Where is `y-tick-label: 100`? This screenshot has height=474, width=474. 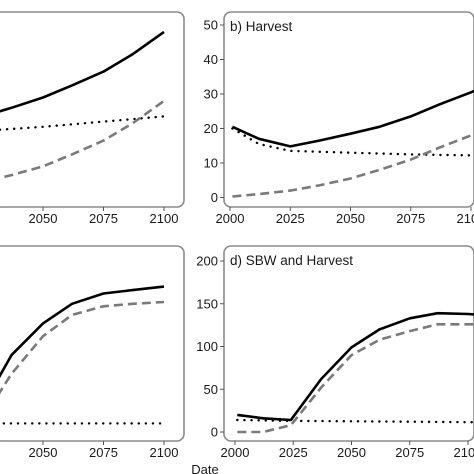 y-tick-label: 100 is located at coordinates (207, 346).